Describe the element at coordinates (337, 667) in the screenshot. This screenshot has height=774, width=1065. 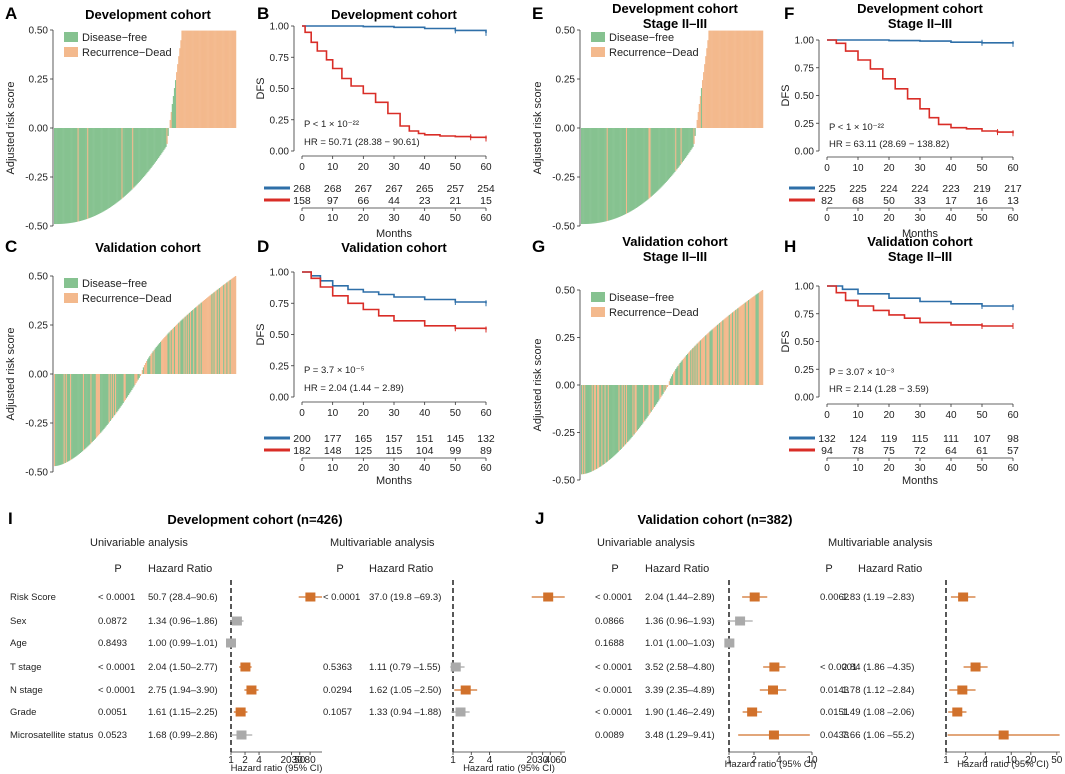
I see `multi-p-value: 0.5363` at that location.